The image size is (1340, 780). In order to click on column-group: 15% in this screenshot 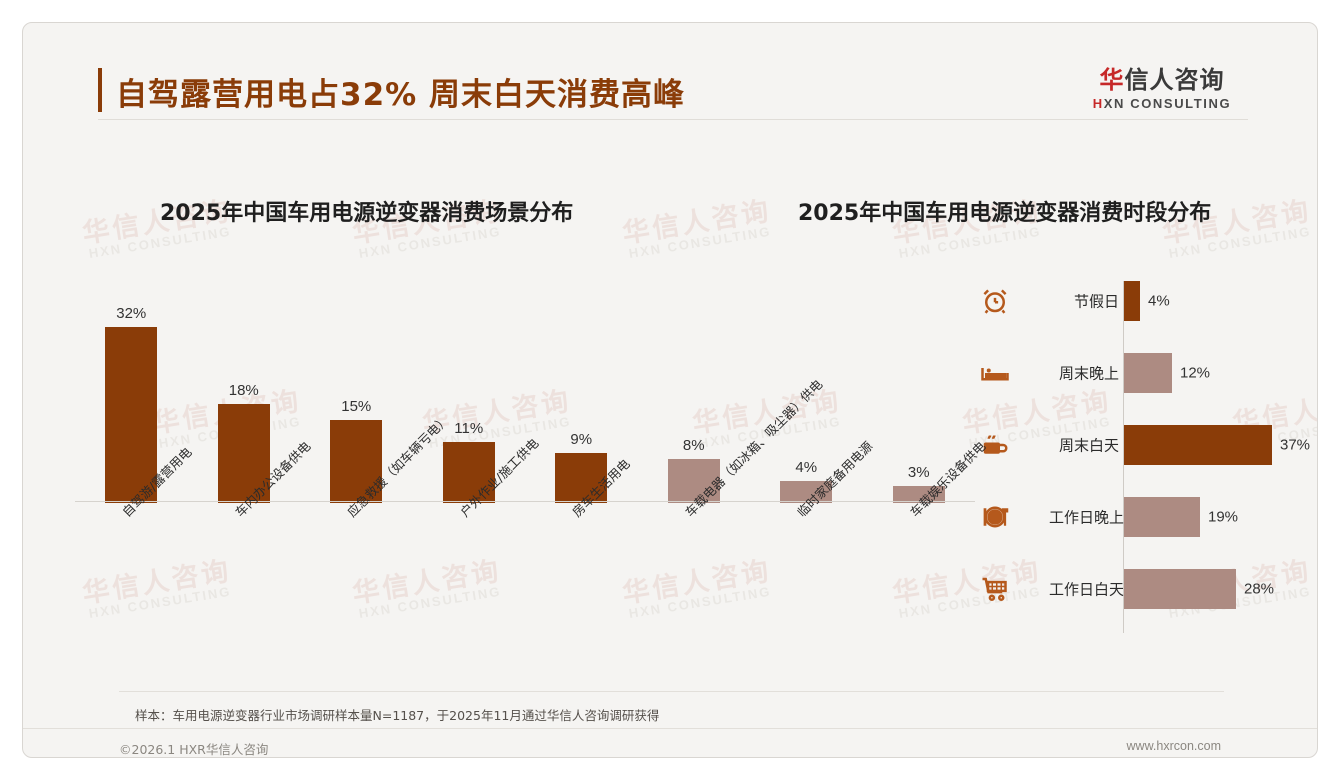, I will do `click(356, 390)`.